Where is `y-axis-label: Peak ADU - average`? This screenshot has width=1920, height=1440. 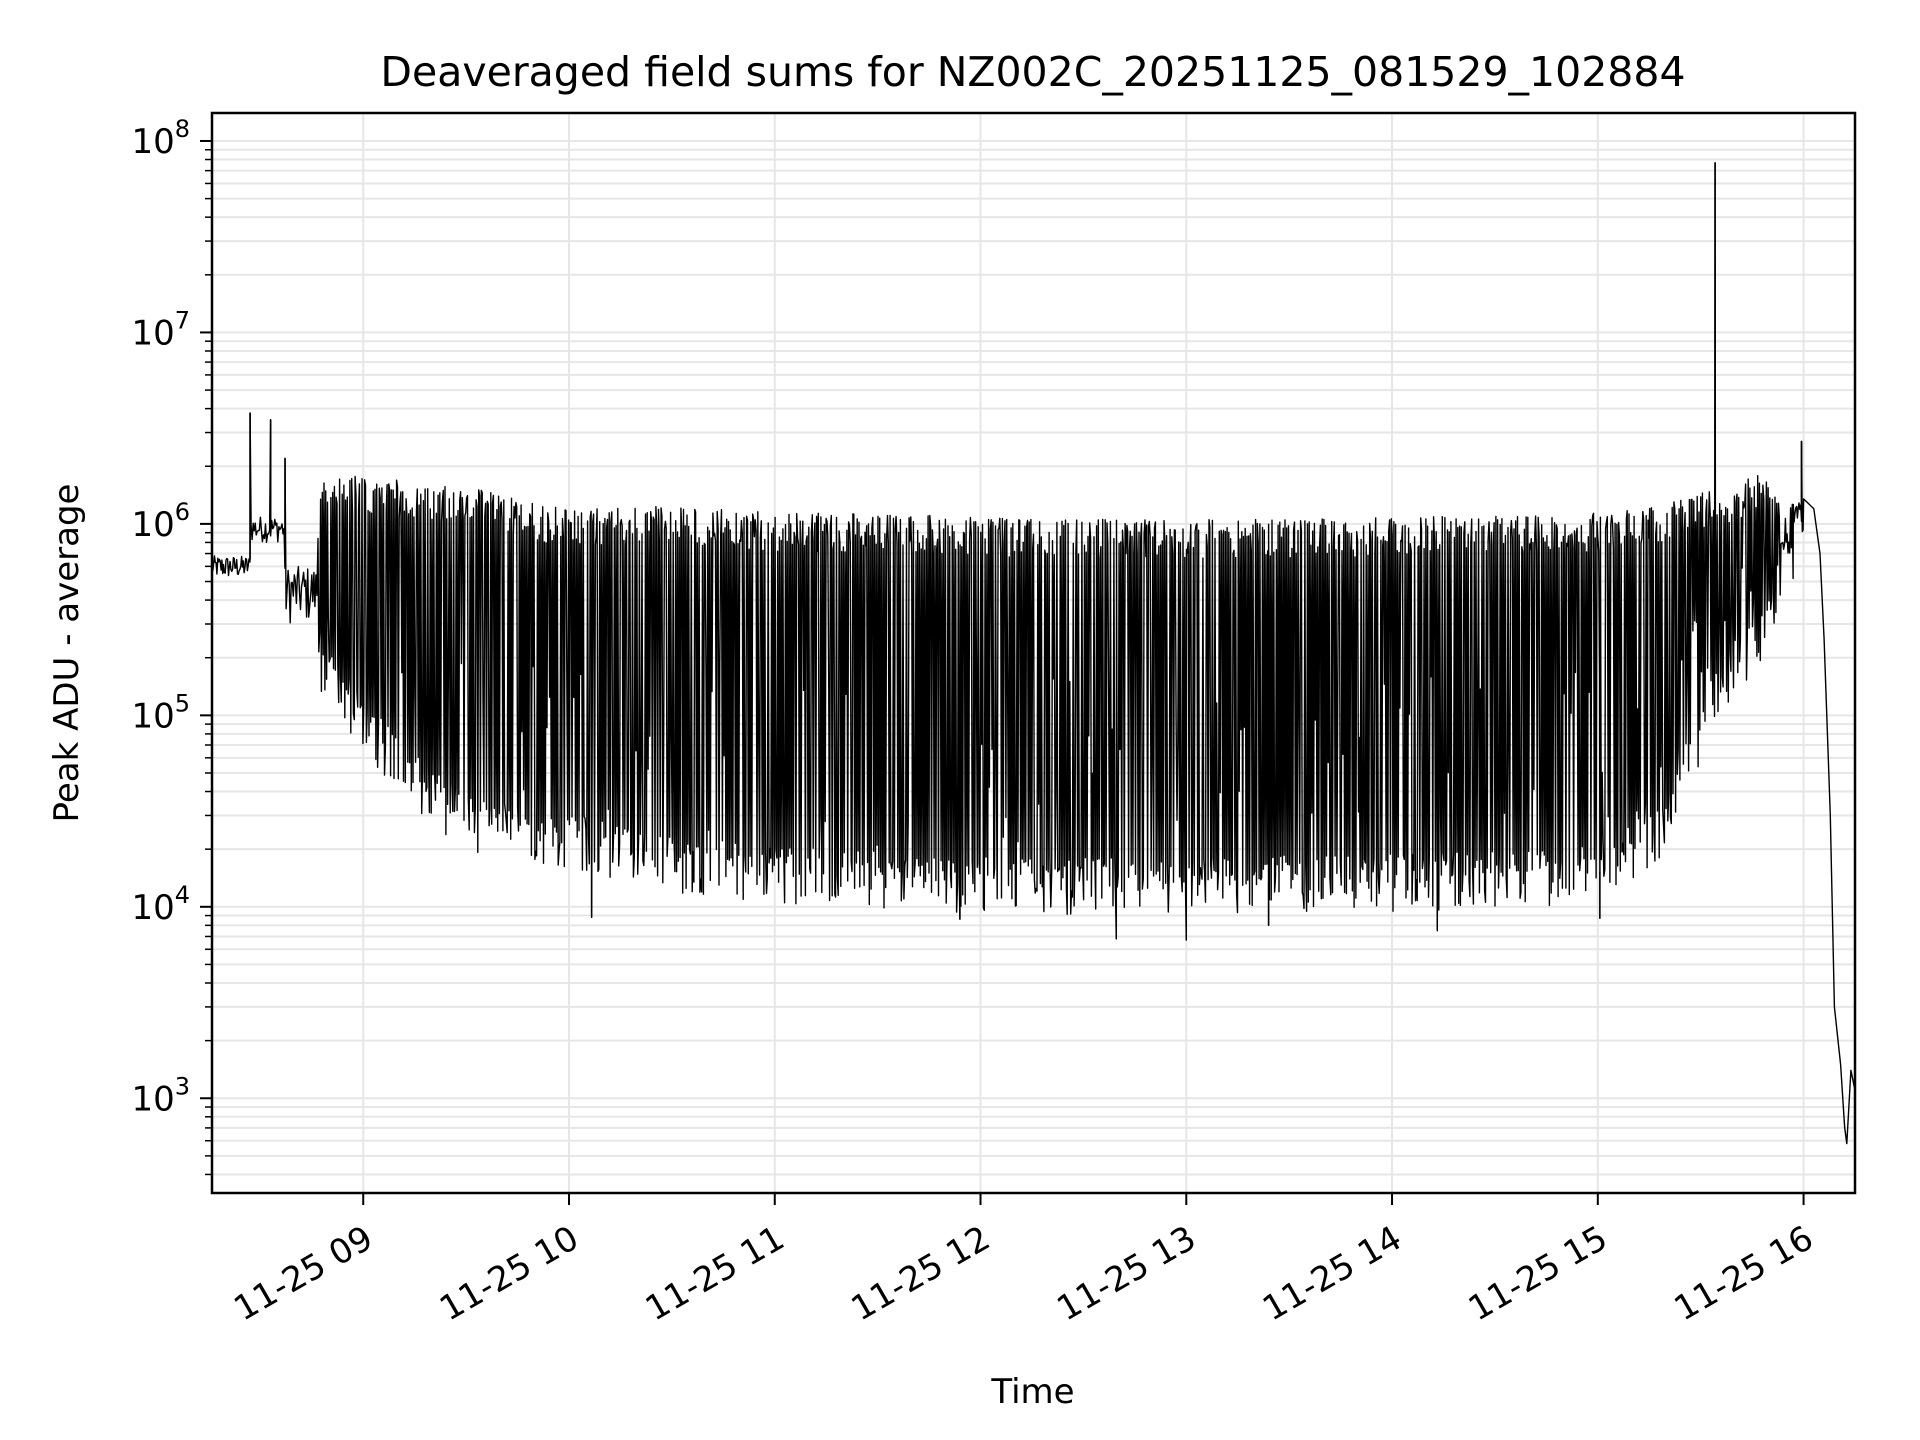 y-axis-label: Peak ADU - average is located at coordinates (67, 653).